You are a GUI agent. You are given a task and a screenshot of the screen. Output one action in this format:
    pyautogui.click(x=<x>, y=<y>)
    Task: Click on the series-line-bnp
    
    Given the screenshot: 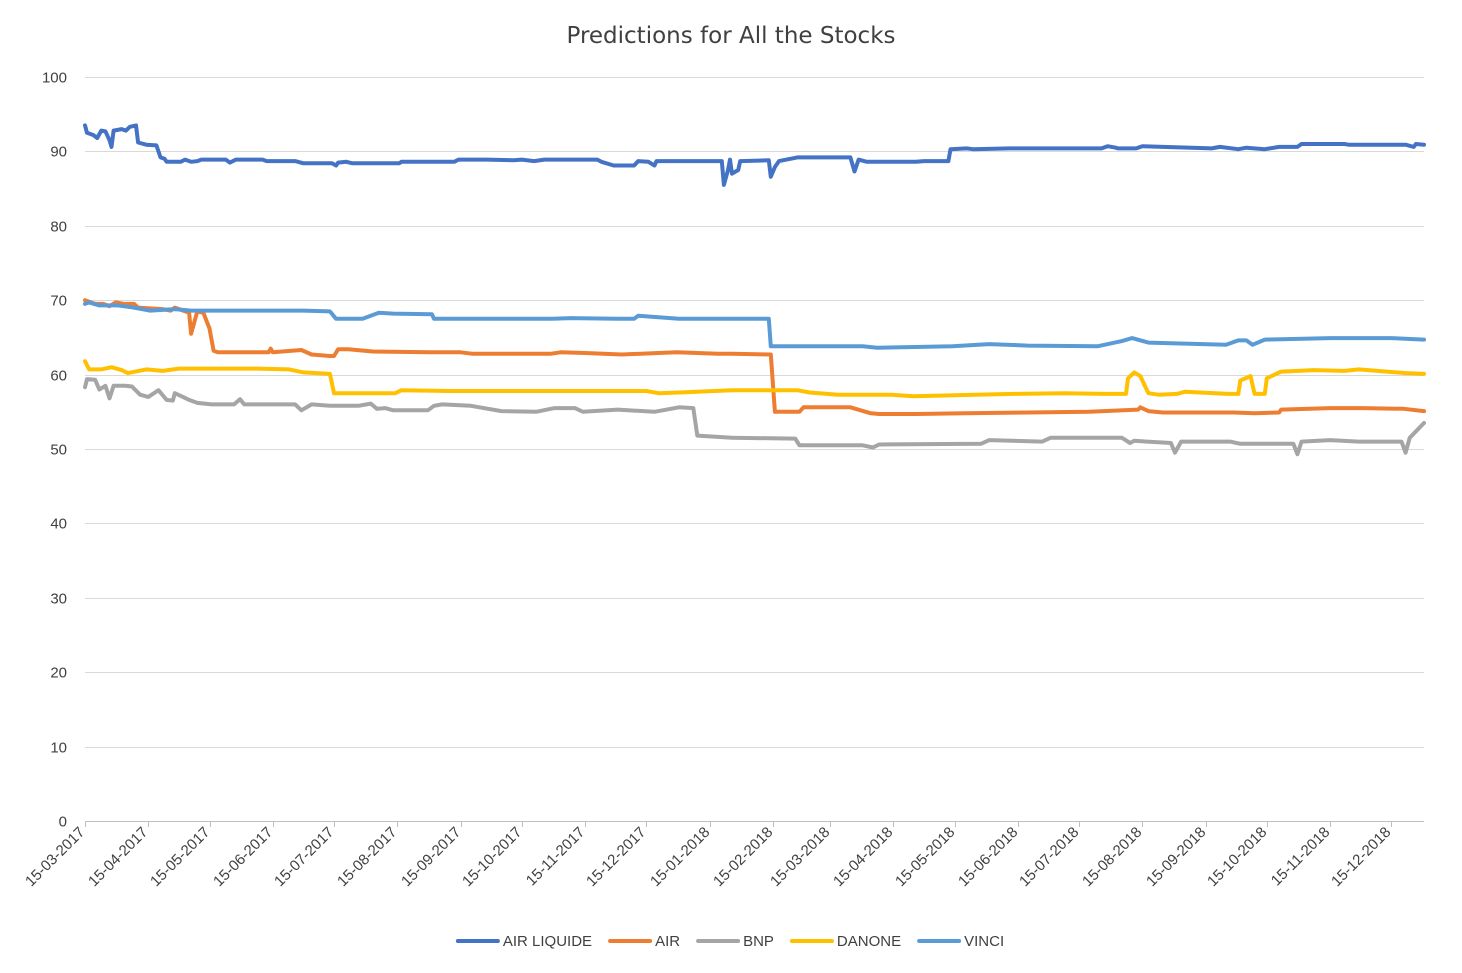 What is the action you would take?
    pyautogui.click(x=754, y=417)
    